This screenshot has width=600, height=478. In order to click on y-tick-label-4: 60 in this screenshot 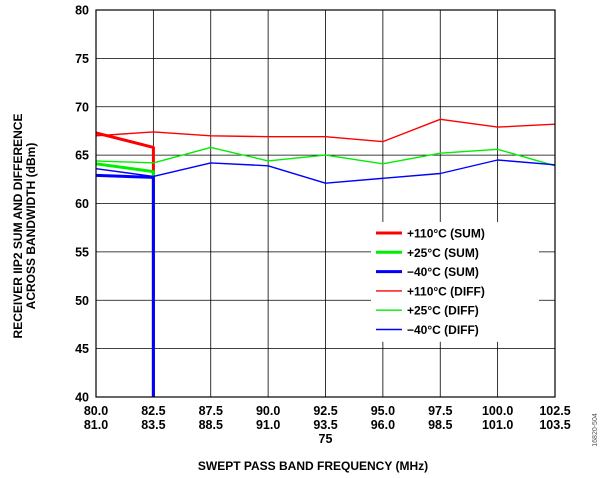, I will do `click(82, 204)`.